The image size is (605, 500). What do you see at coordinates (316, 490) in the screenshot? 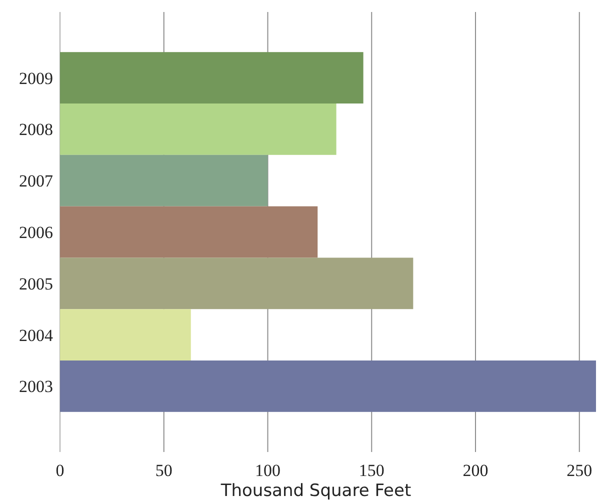
I see `x-axis-title: Thousand Square Feet` at bounding box center [316, 490].